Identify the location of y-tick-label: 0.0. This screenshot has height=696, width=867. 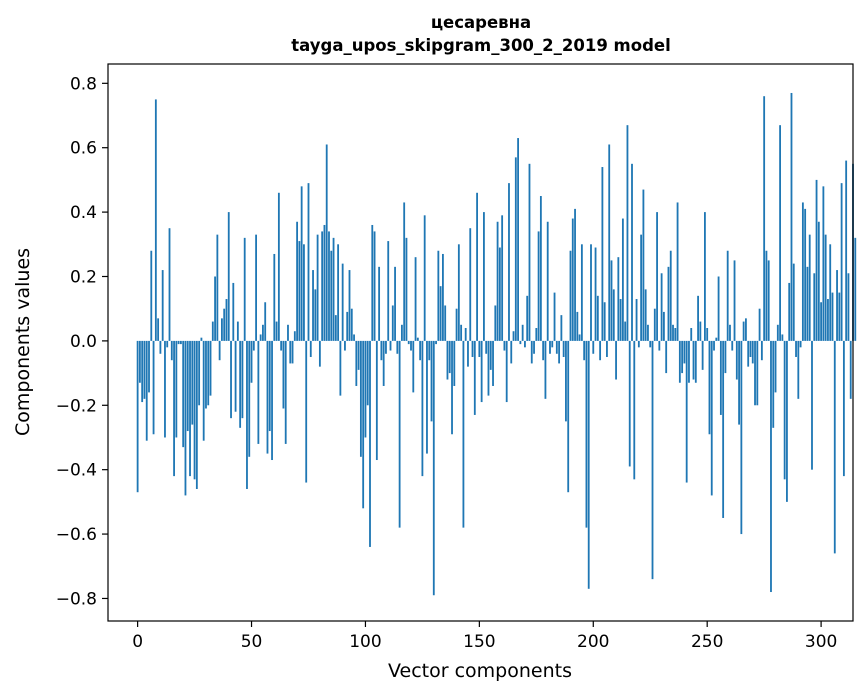
(83, 342).